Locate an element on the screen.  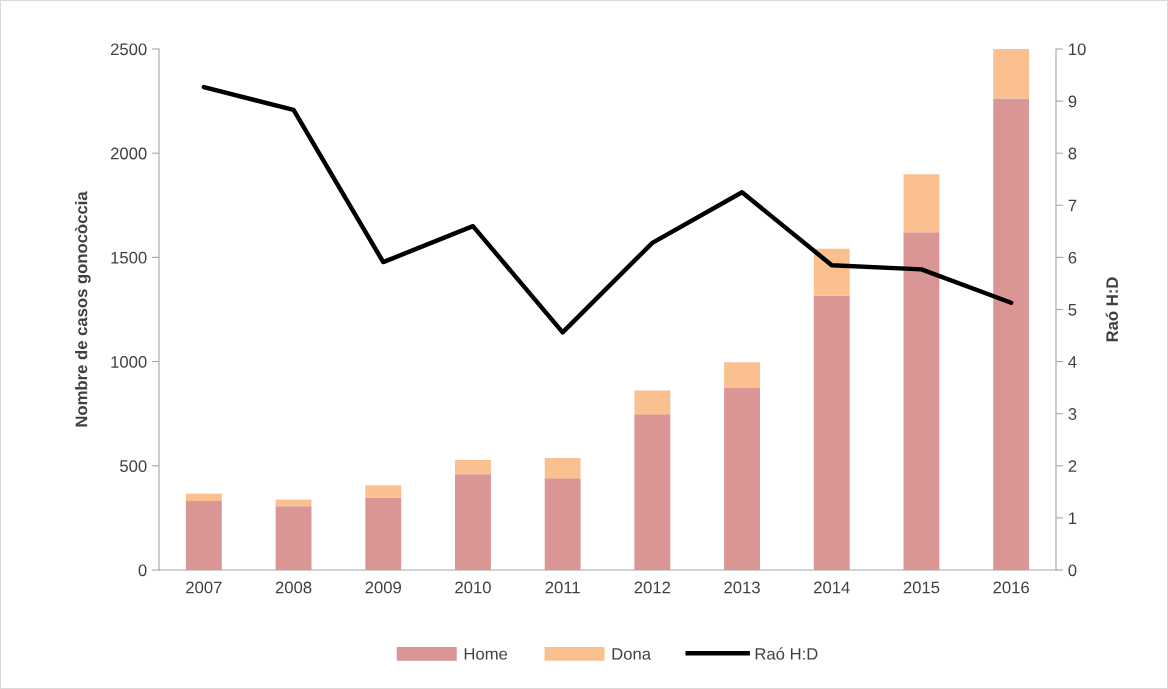
y-tick-label: 1500 is located at coordinates (129, 257).